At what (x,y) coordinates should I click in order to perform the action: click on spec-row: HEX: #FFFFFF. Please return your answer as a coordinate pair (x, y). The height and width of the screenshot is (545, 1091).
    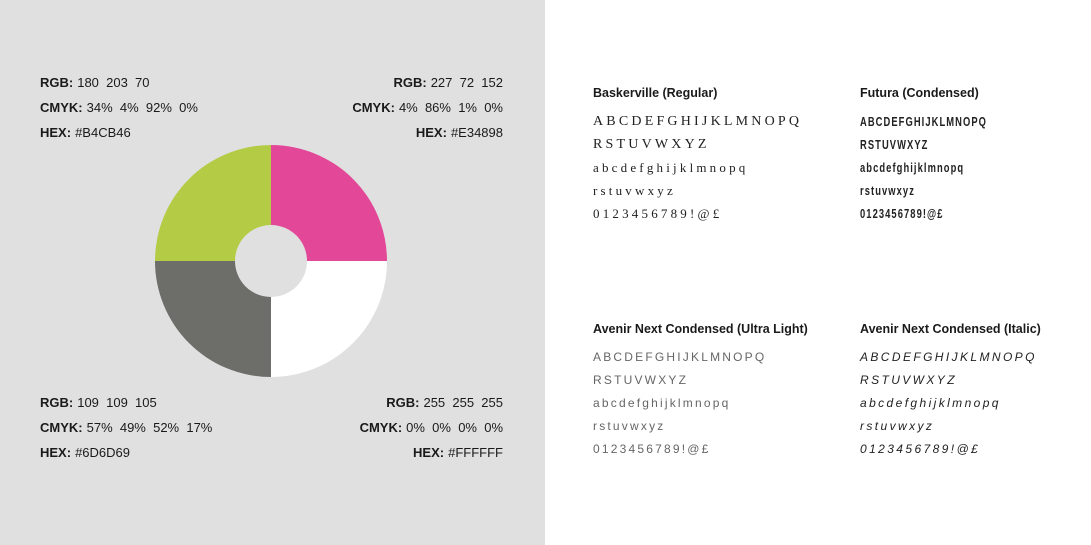
    Looking at the image, I should click on (431, 452).